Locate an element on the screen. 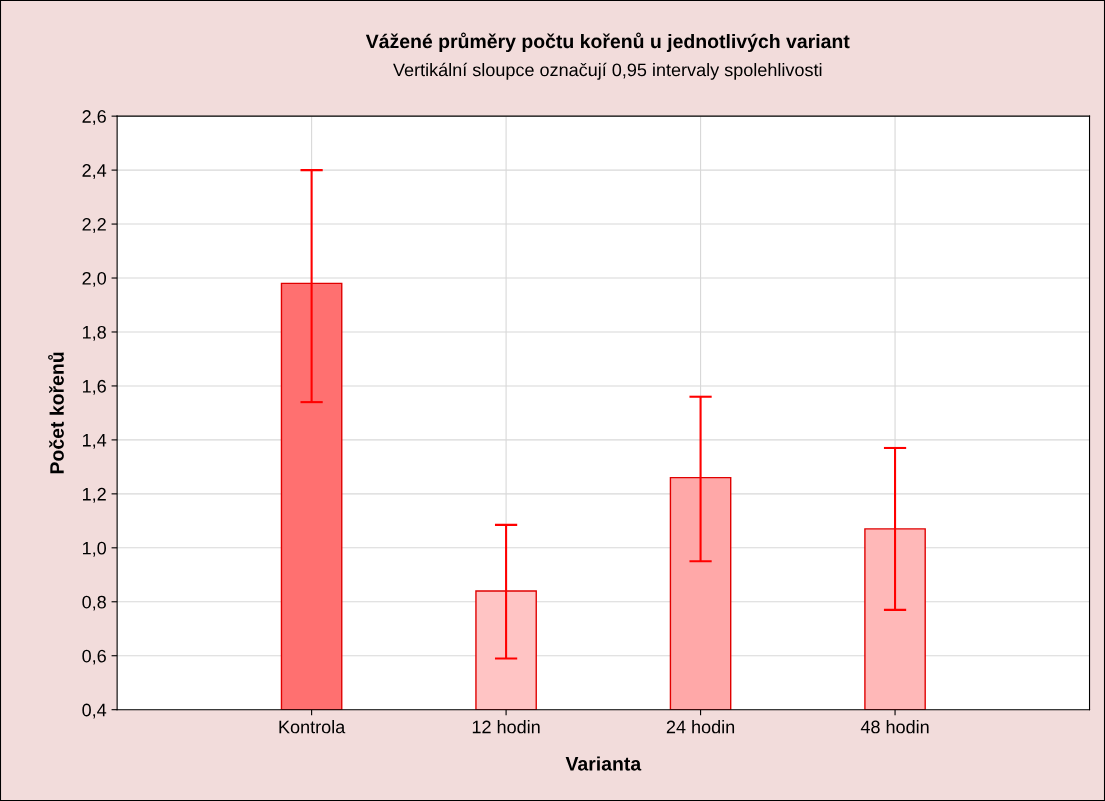 Image resolution: width=1105 pixels, height=801 pixels. y-tick-label: 2,4 is located at coordinates (94, 171).